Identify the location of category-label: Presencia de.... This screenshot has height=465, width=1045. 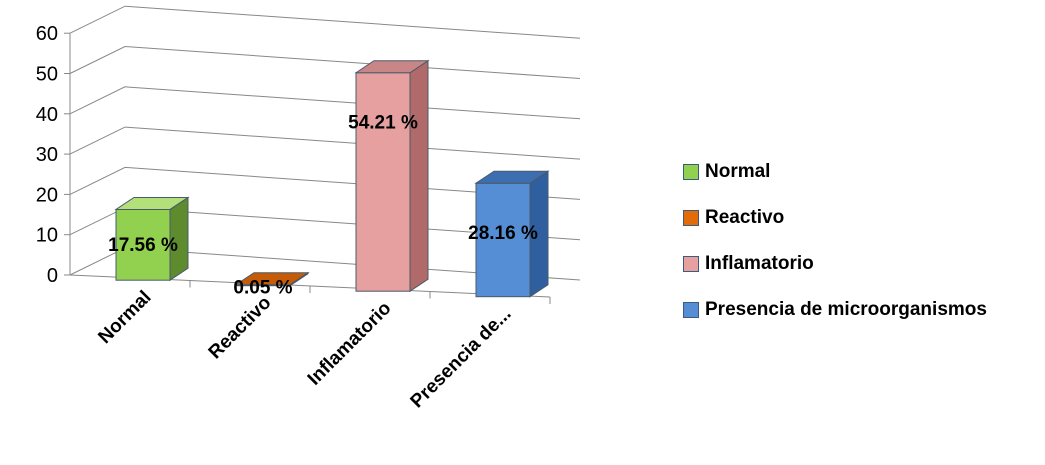
(461, 357).